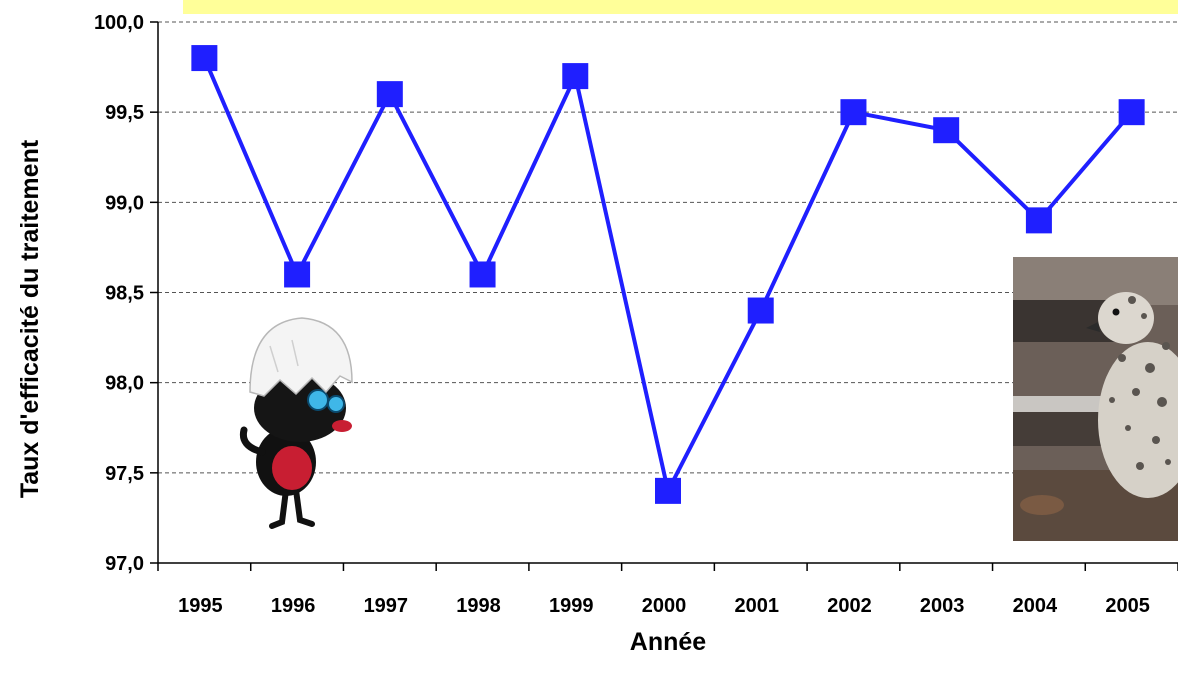 The height and width of the screenshot is (685, 1178). I want to click on y-tick-label: 98,0, so click(124, 384).